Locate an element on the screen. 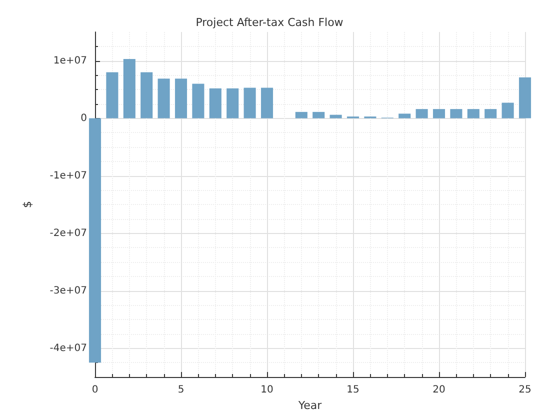  x-tick-label: 25 is located at coordinates (525, 390).